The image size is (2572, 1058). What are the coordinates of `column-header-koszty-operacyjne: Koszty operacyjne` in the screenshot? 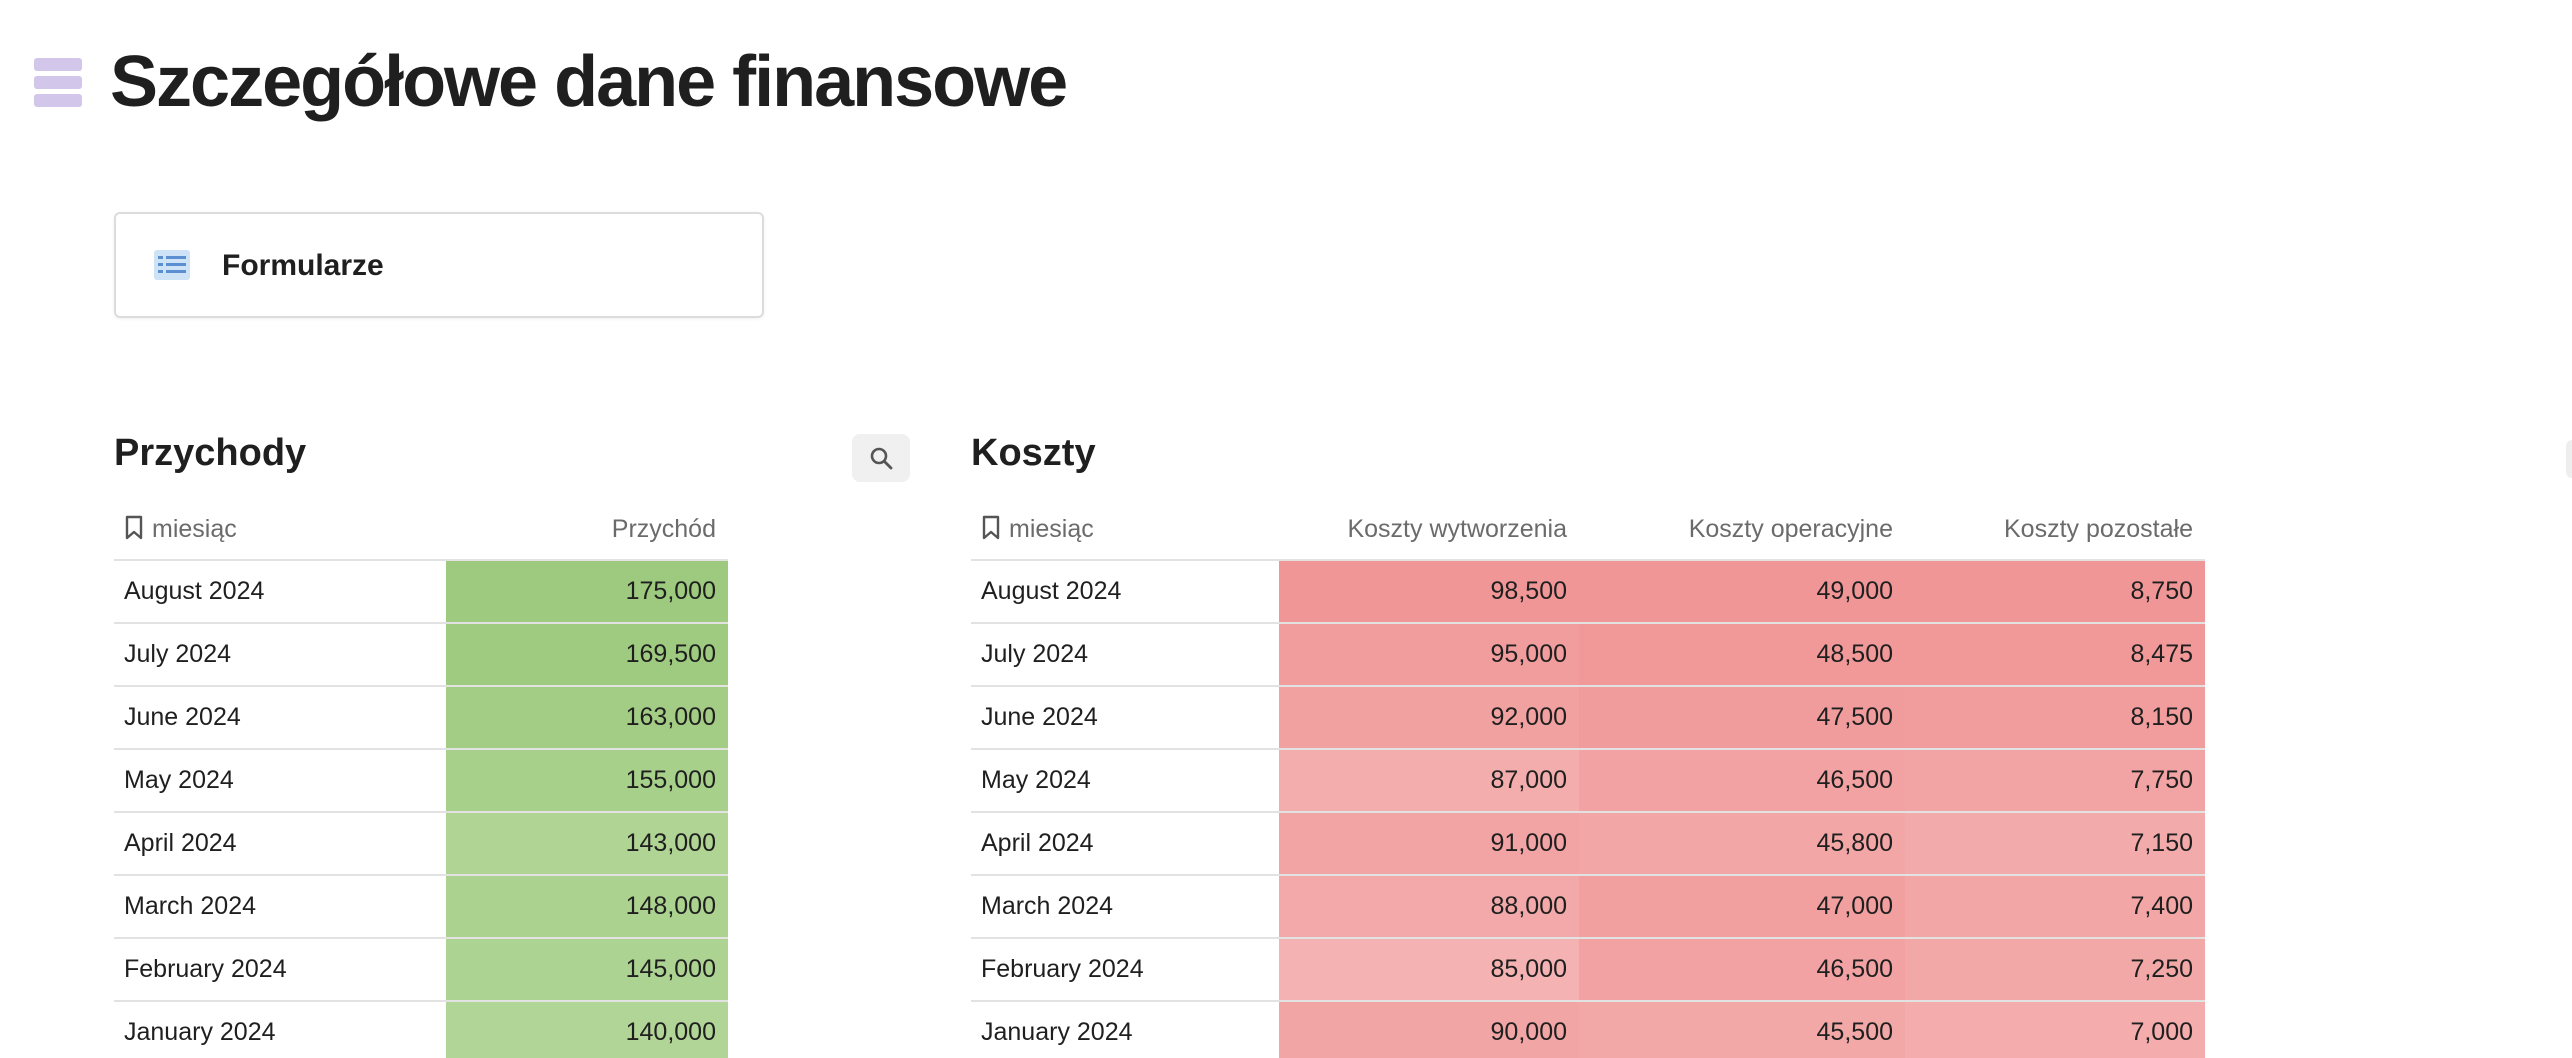 It's located at (1742, 530).